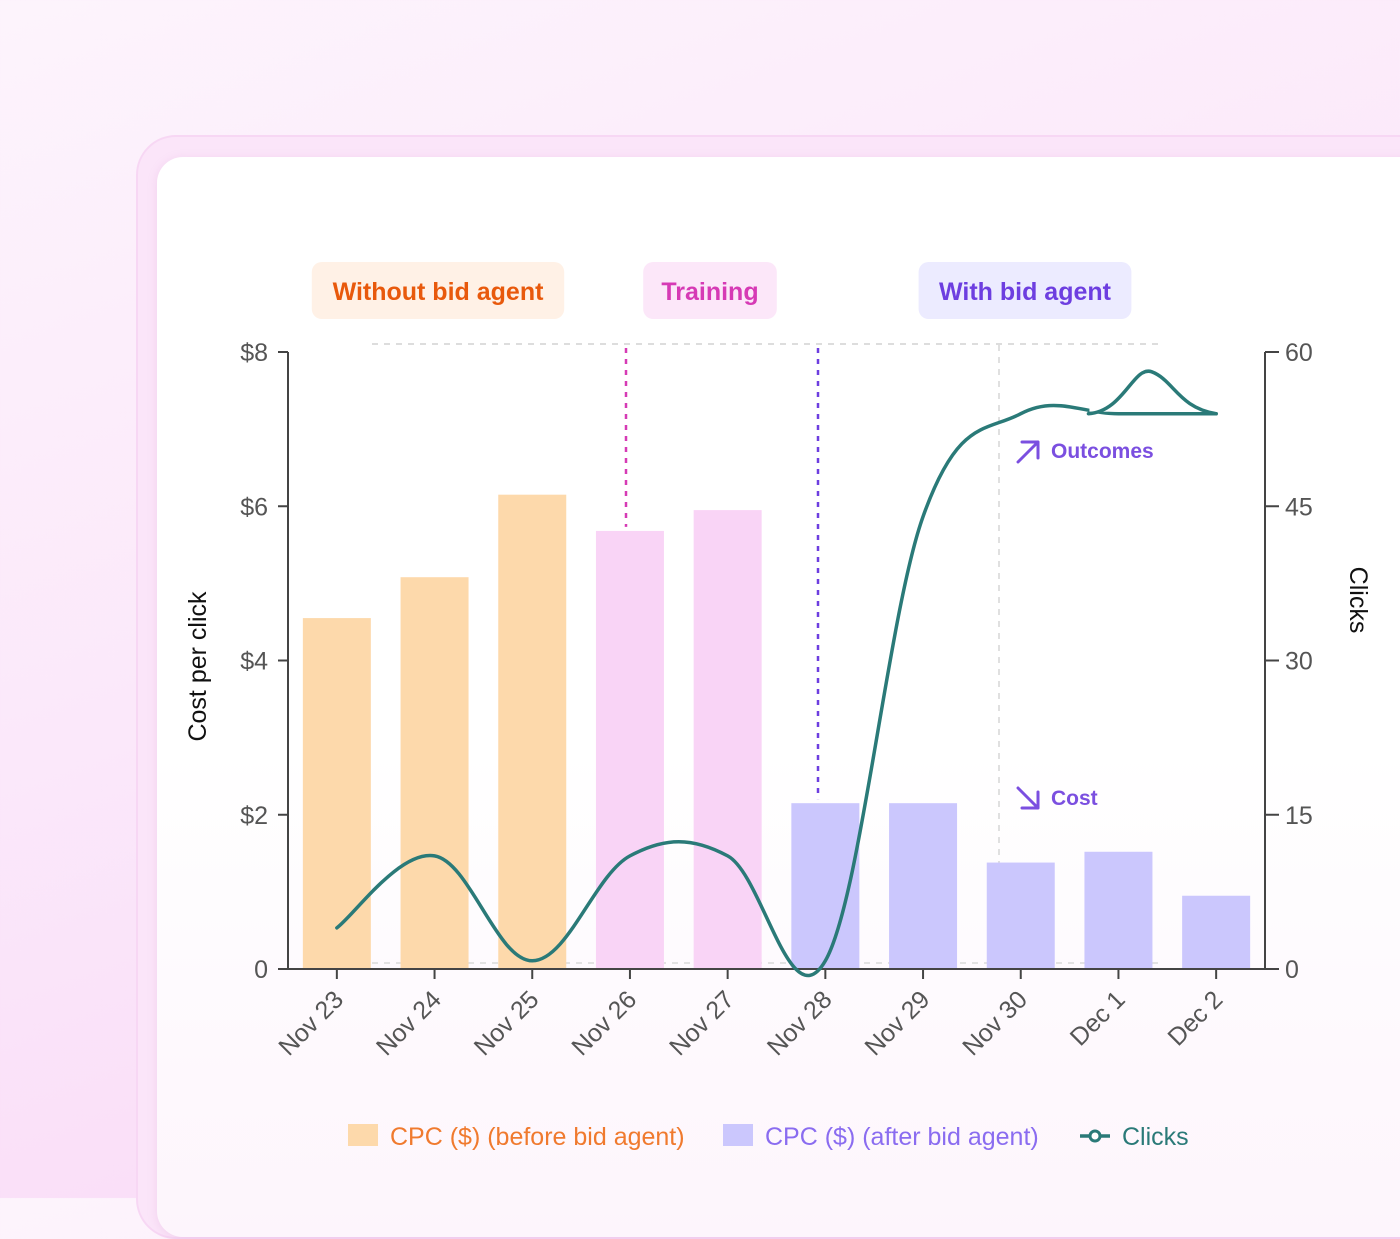 Image resolution: width=1400 pixels, height=1239 pixels. What do you see at coordinates (254, 353) in the screenshot?
I see `left-tick-label-4: $8` at bounding box center [254, 353].